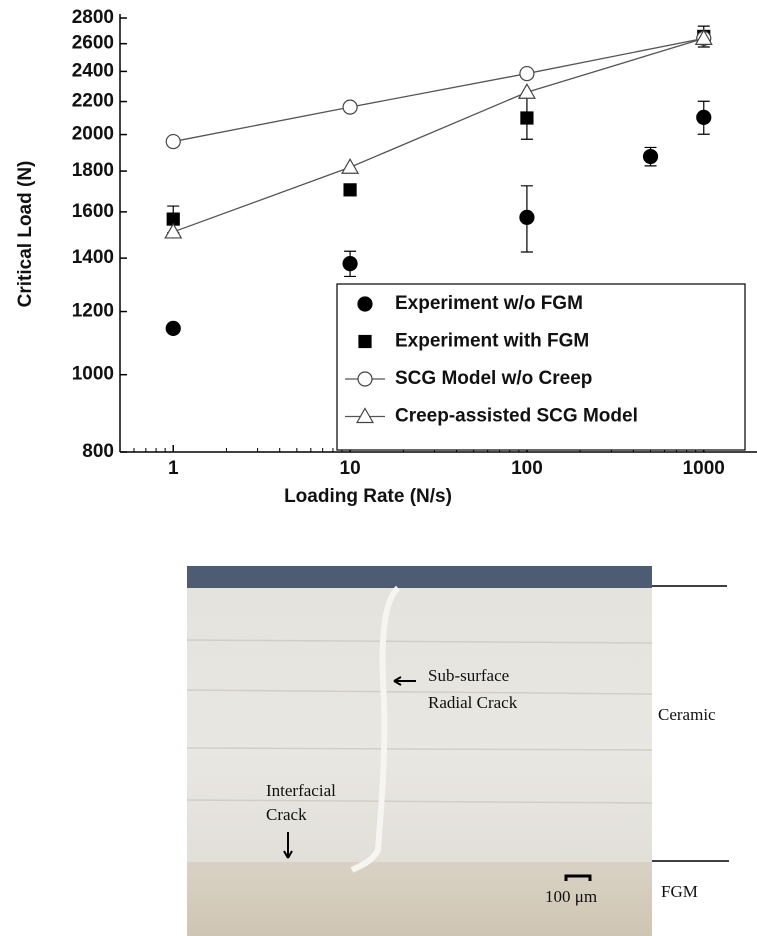 The image size is (757, 936). What do you see at coordinates (93, 43) in the screenshot?
I see `y-tick-label: 2600` at bounding box center [93, 43].